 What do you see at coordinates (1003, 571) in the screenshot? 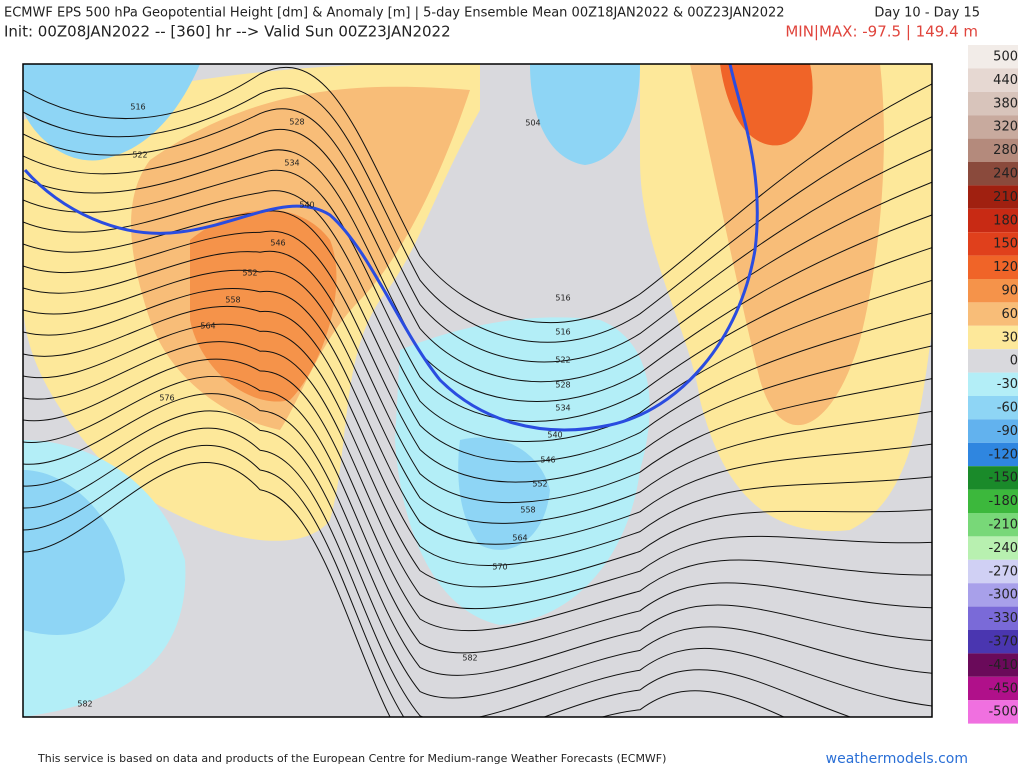
I see `colorbar-label: -270` at bounding box center [1003, 571].